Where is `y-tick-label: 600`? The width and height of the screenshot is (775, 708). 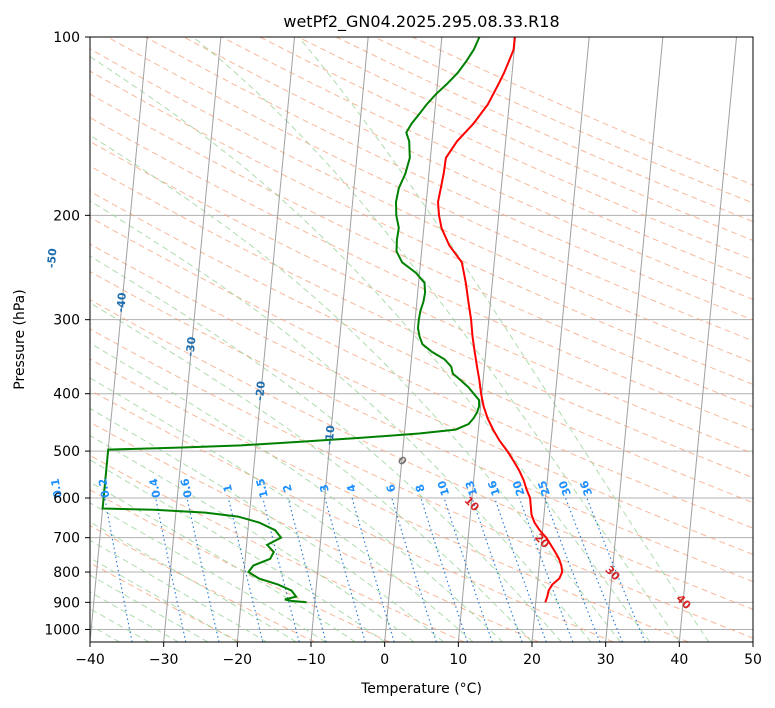 y-tick-label: 600 is located at coordinates (66, 499).